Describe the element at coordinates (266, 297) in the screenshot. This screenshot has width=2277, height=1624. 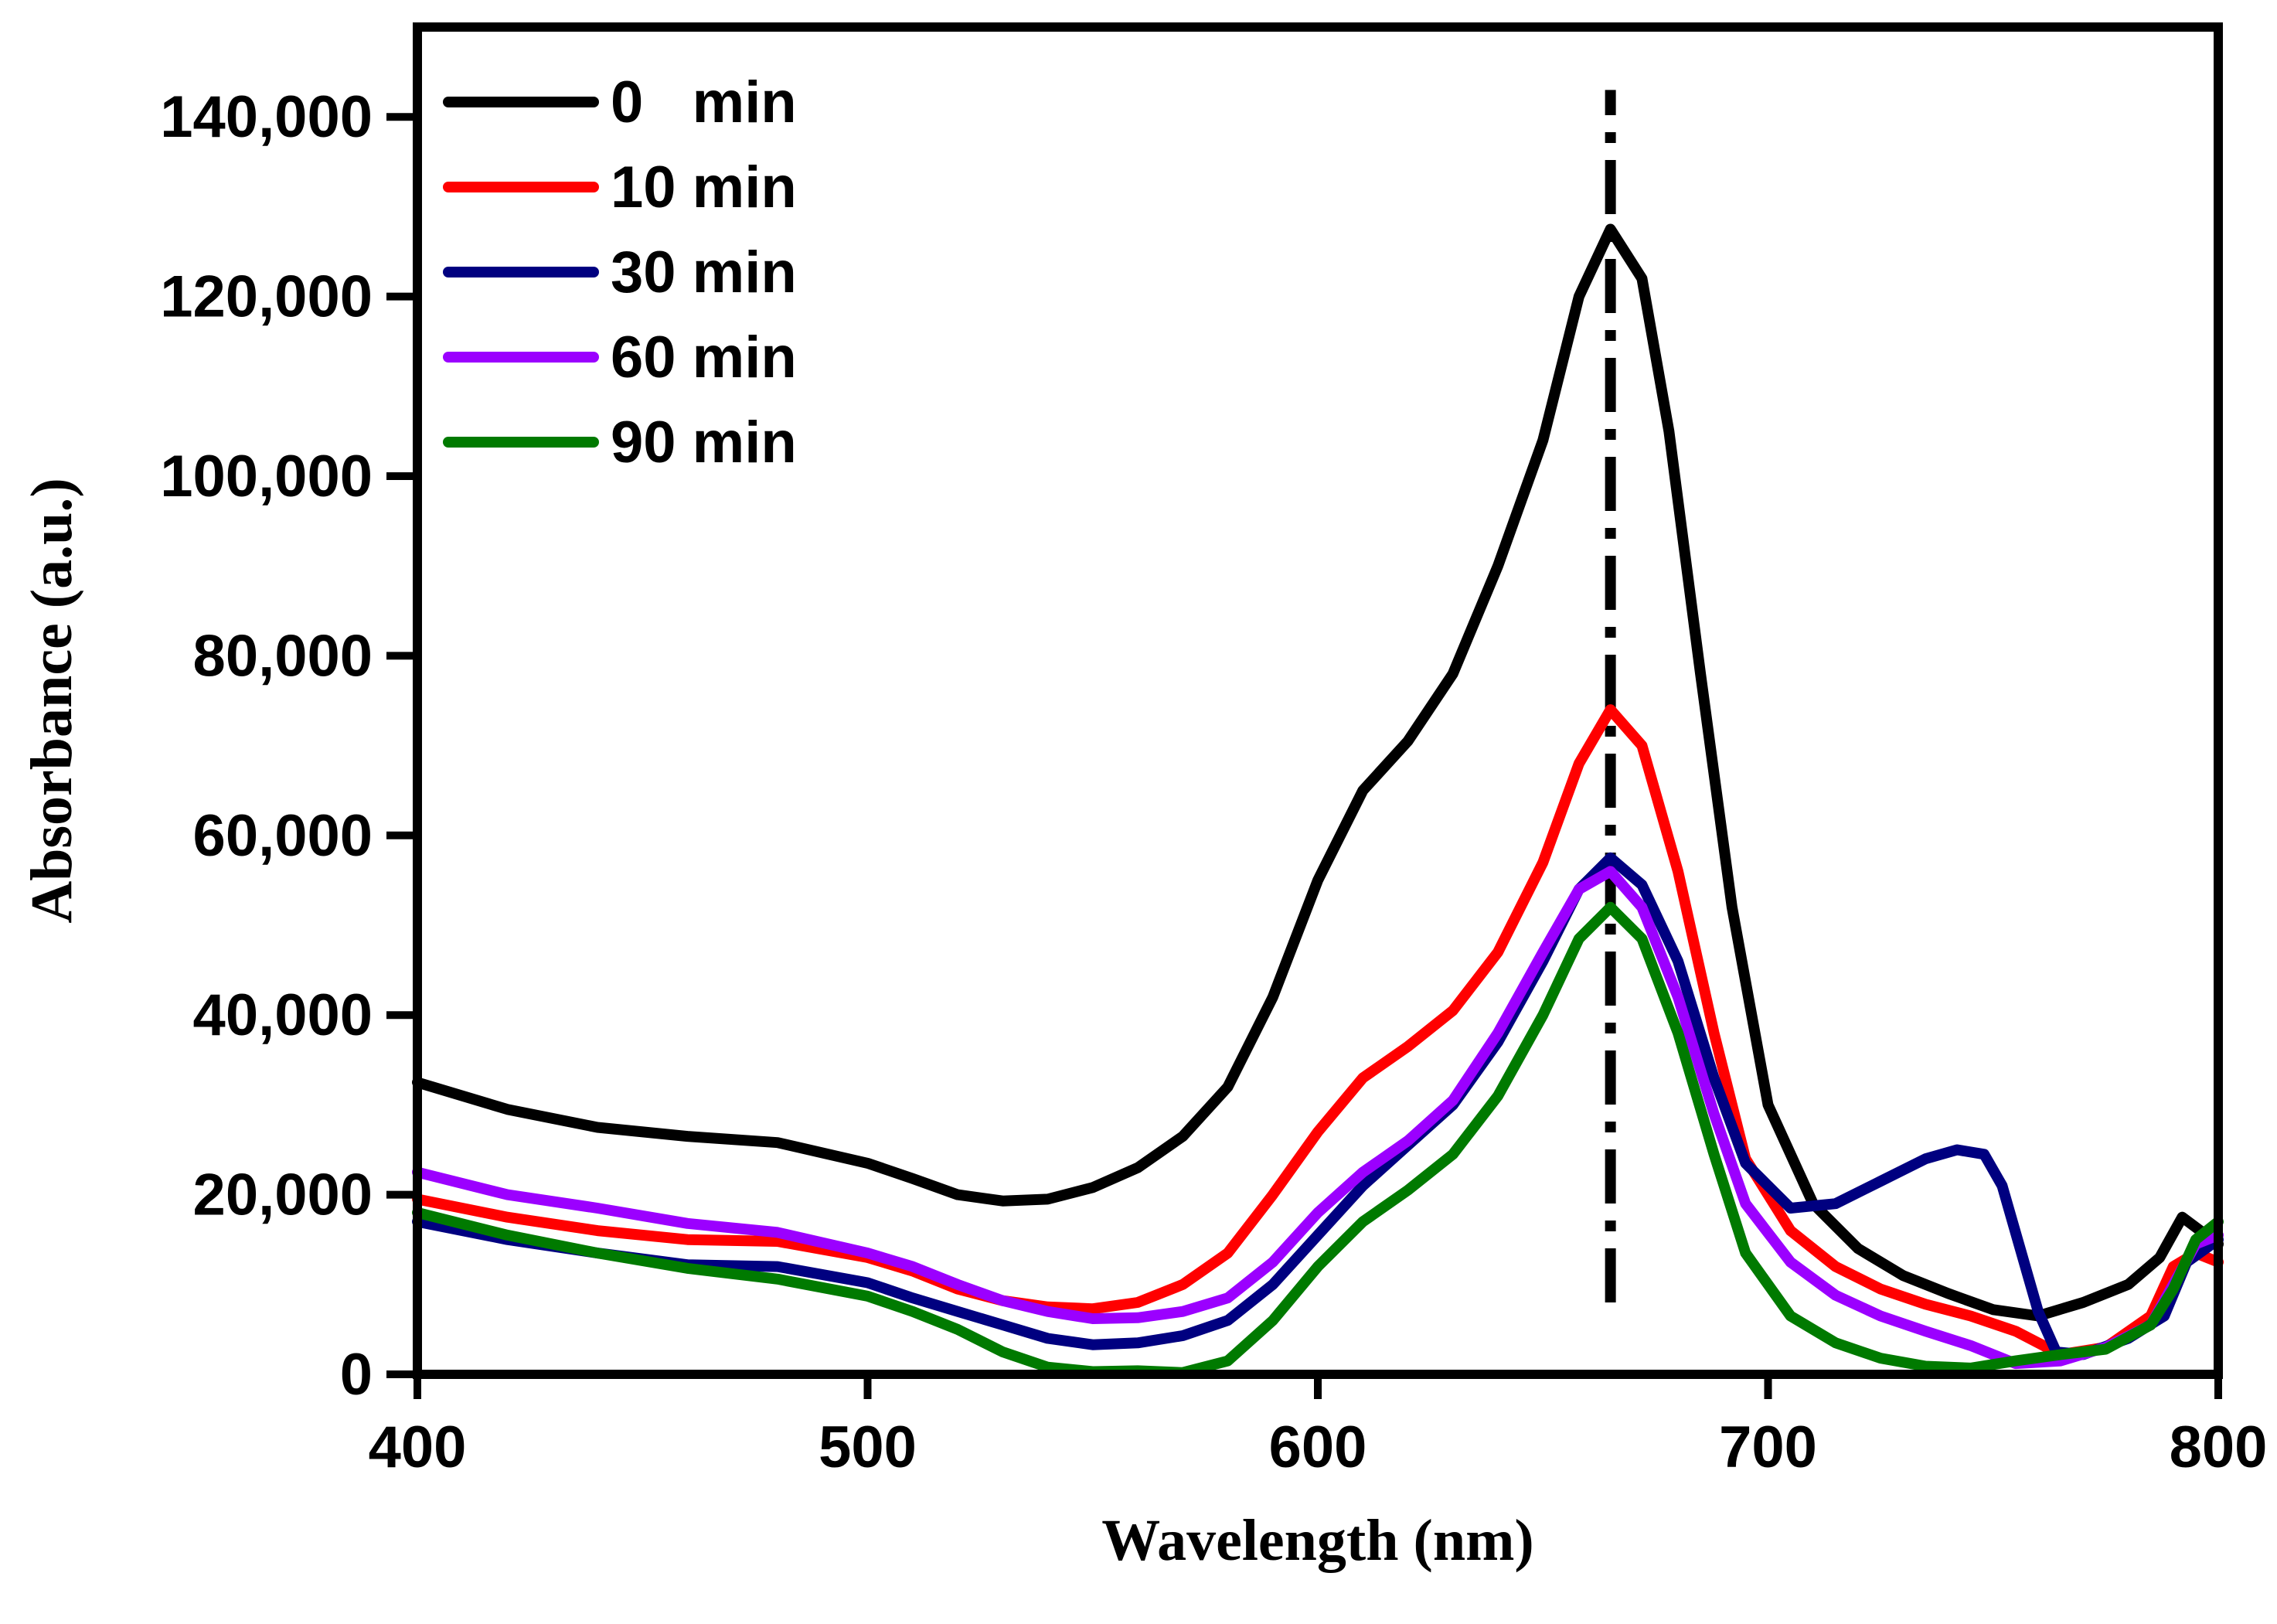
I see `y-tick-label: 120,000` at that location.